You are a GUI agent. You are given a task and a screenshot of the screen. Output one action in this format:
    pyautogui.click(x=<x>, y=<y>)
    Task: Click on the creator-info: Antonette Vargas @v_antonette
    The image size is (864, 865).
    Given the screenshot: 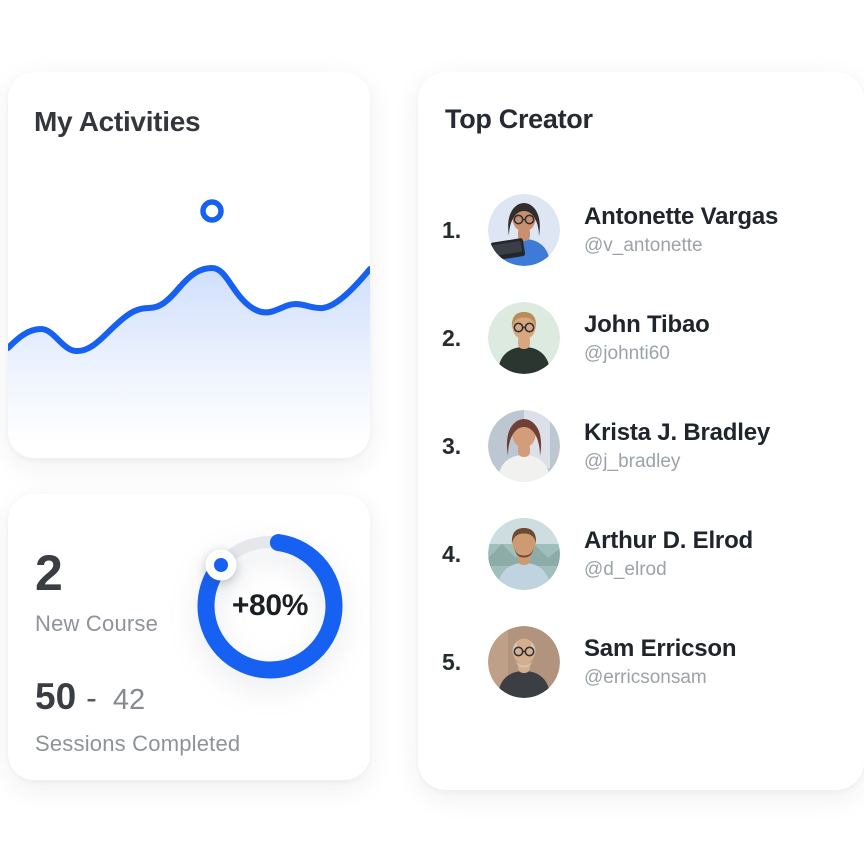 What is the action you would take?
    pyautogui.click(x=681, y=230)
    